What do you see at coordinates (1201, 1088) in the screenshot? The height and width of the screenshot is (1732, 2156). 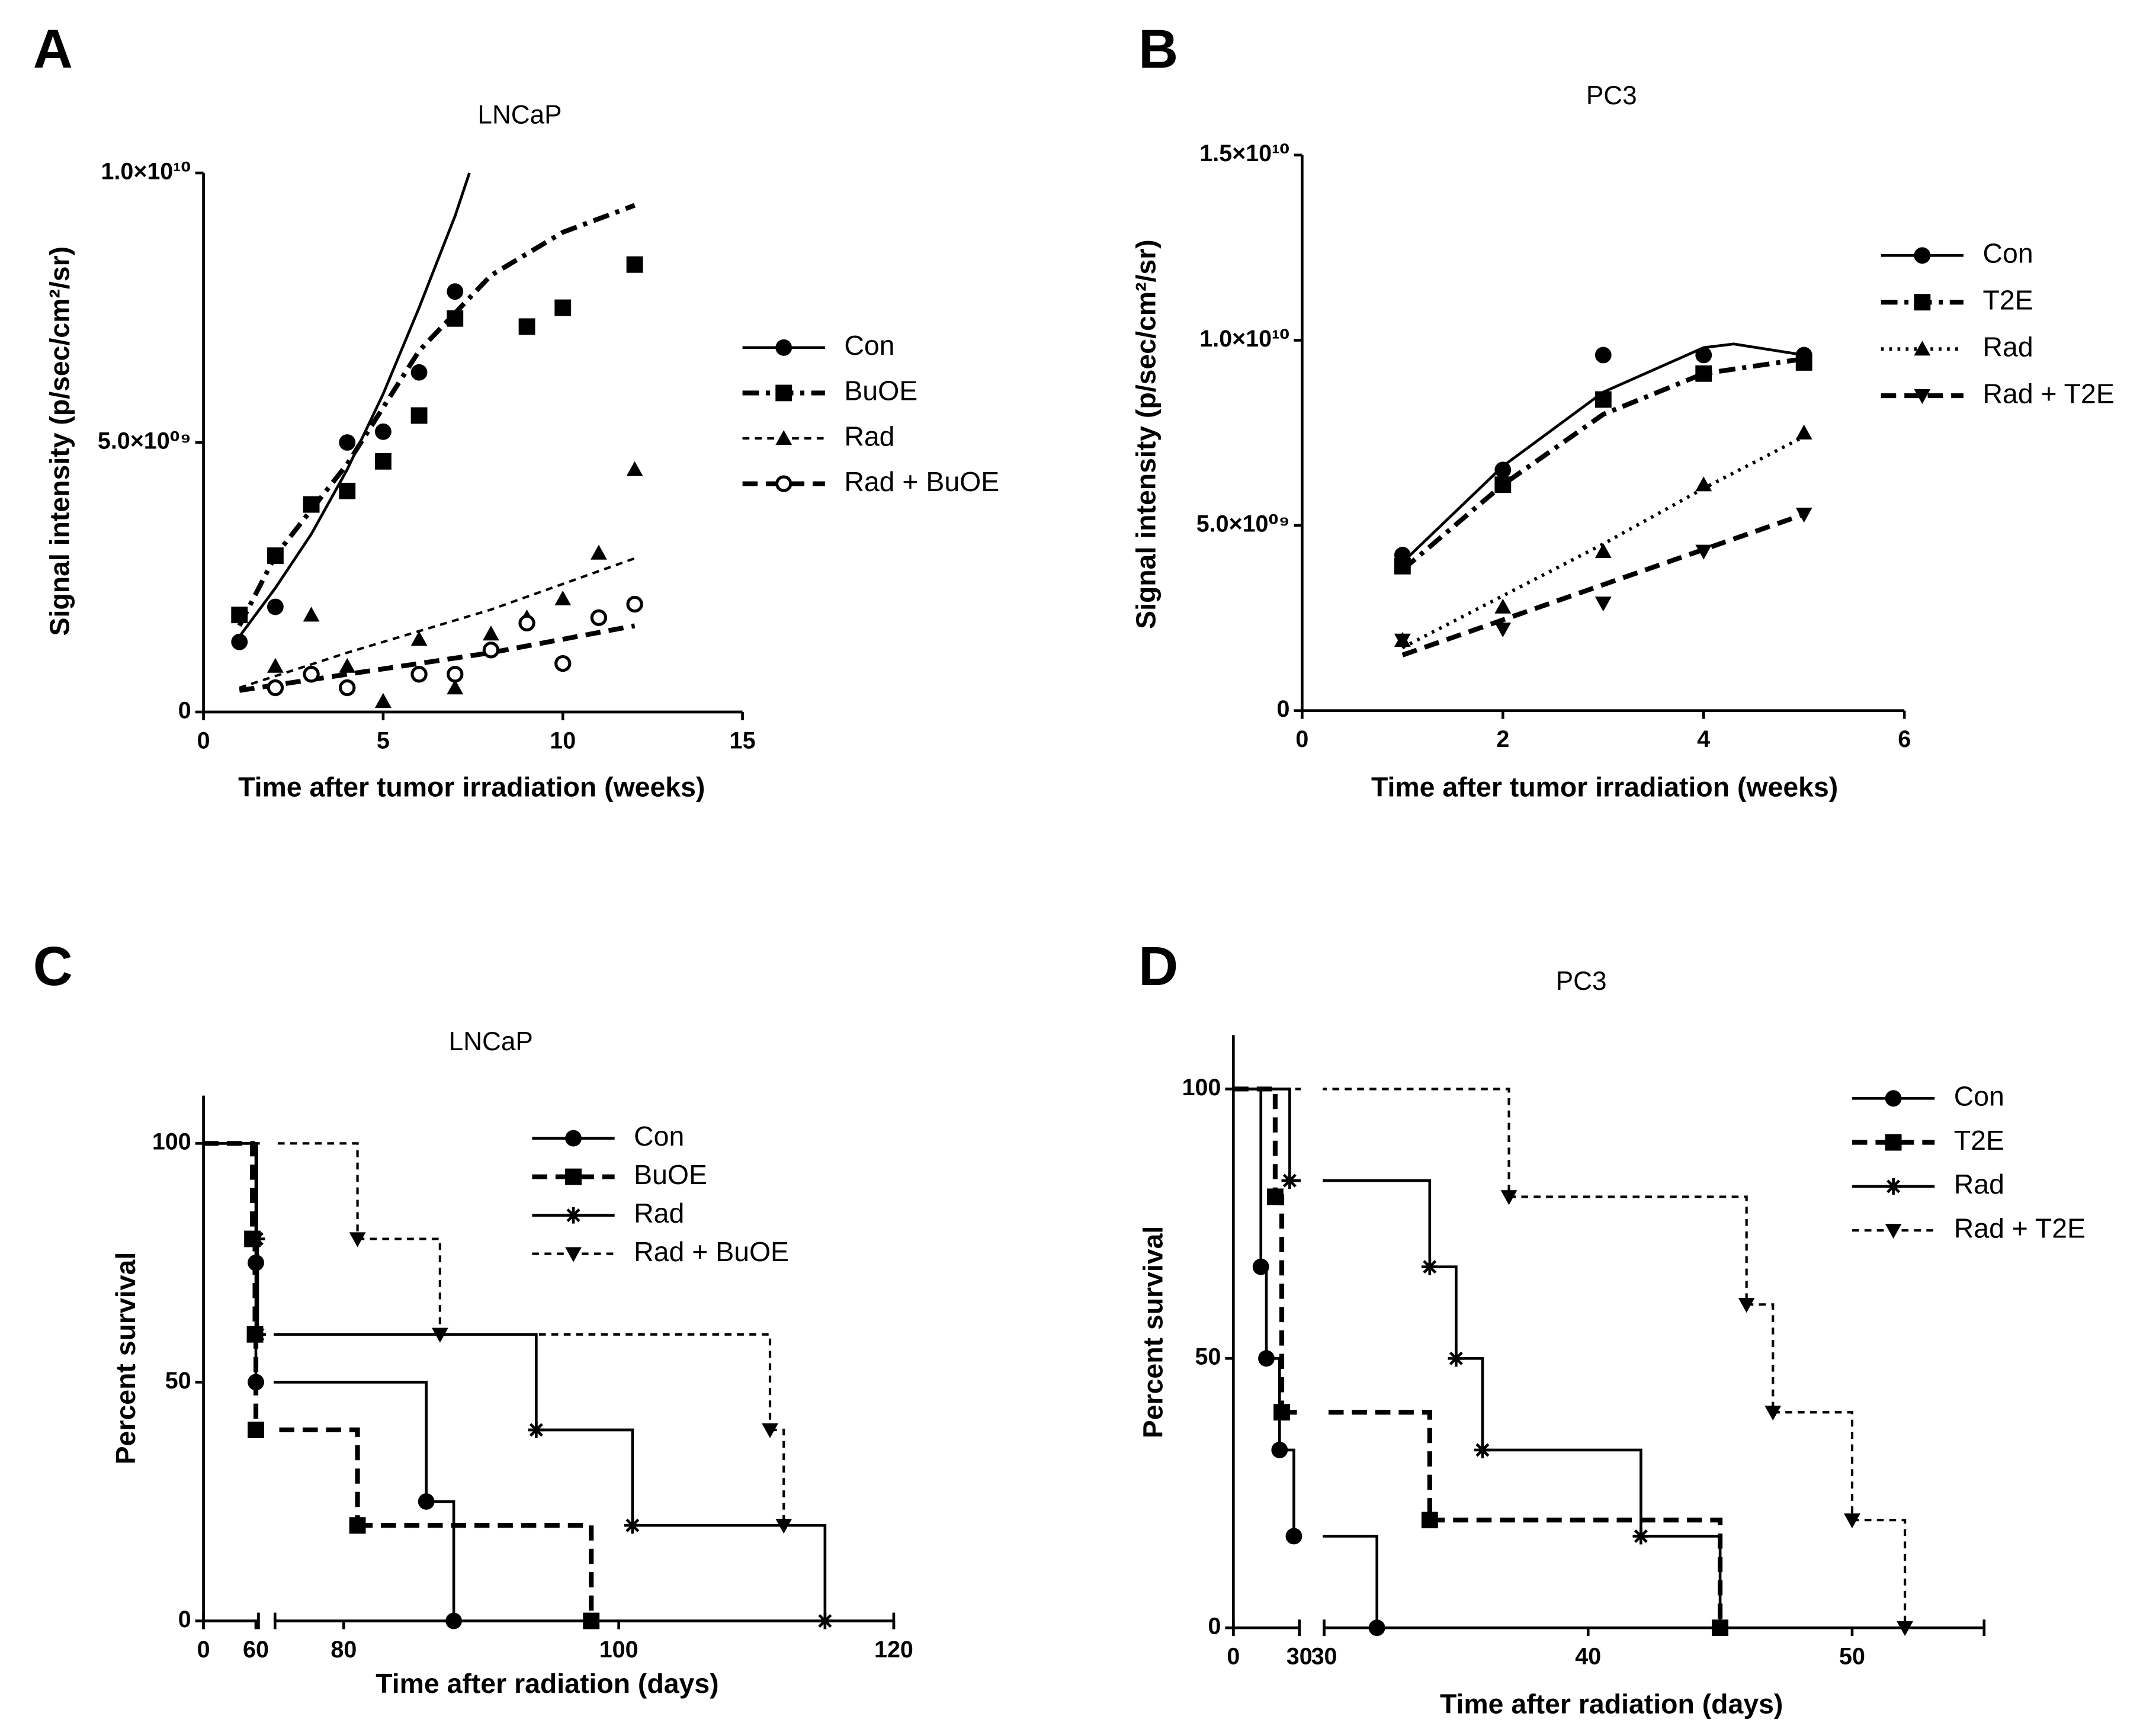 I see `y-tick-label: 100` at bounding box center [1201, 1088].